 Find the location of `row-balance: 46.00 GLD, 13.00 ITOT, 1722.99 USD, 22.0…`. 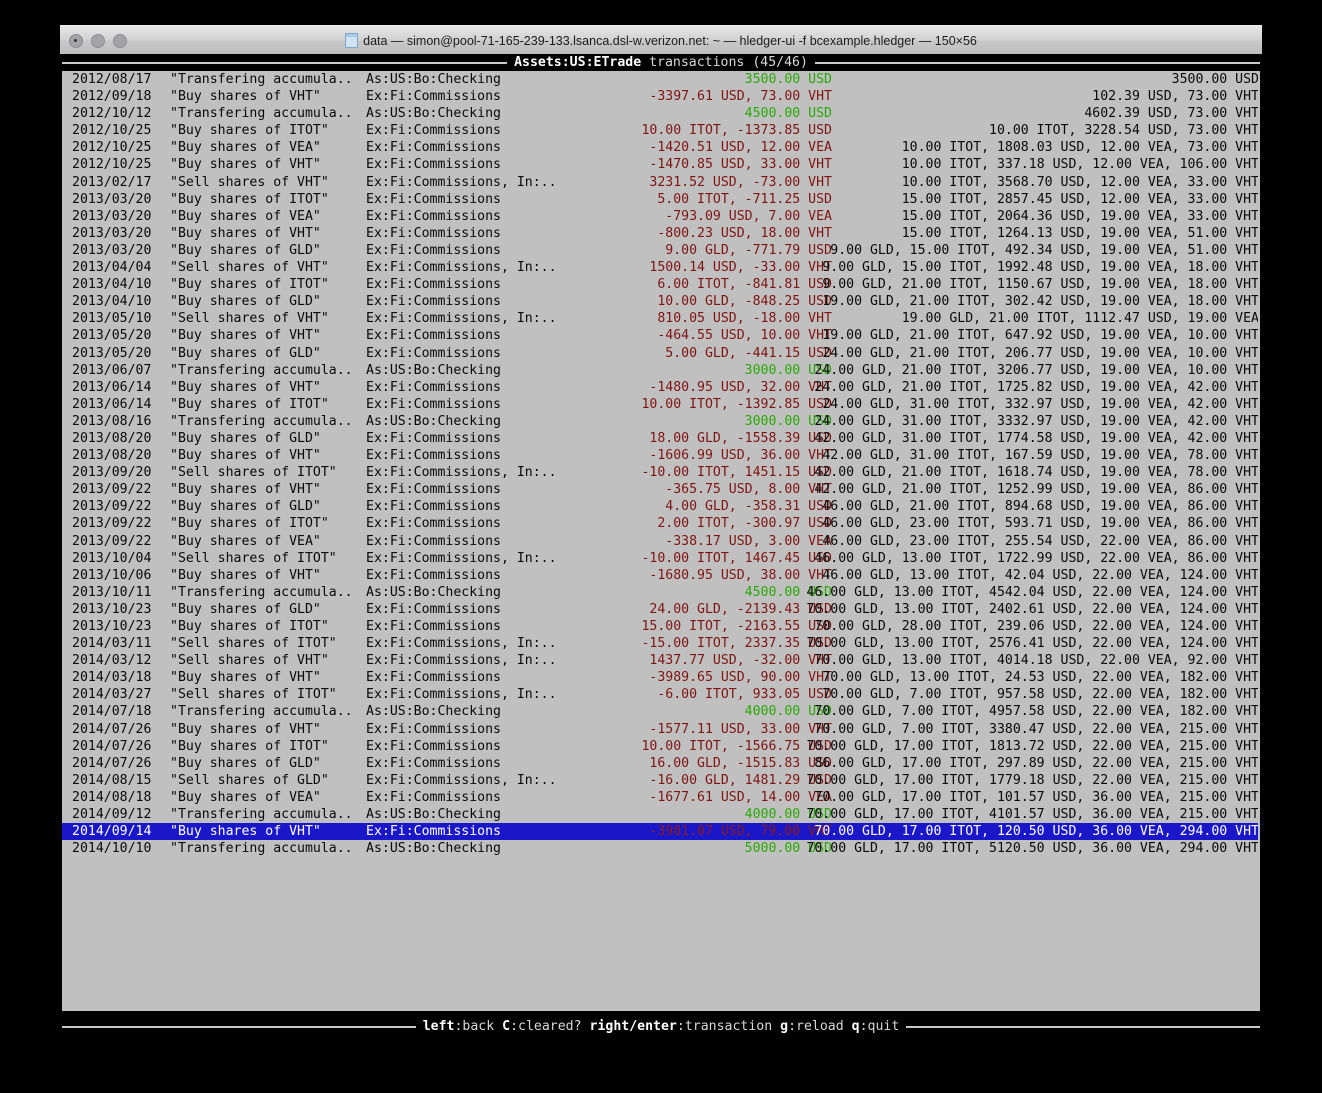

row-balance: 46.00 GLD, 13.00 ITOT, 1722.99 USD, 22.0… is located at coordinates (1036, 558).